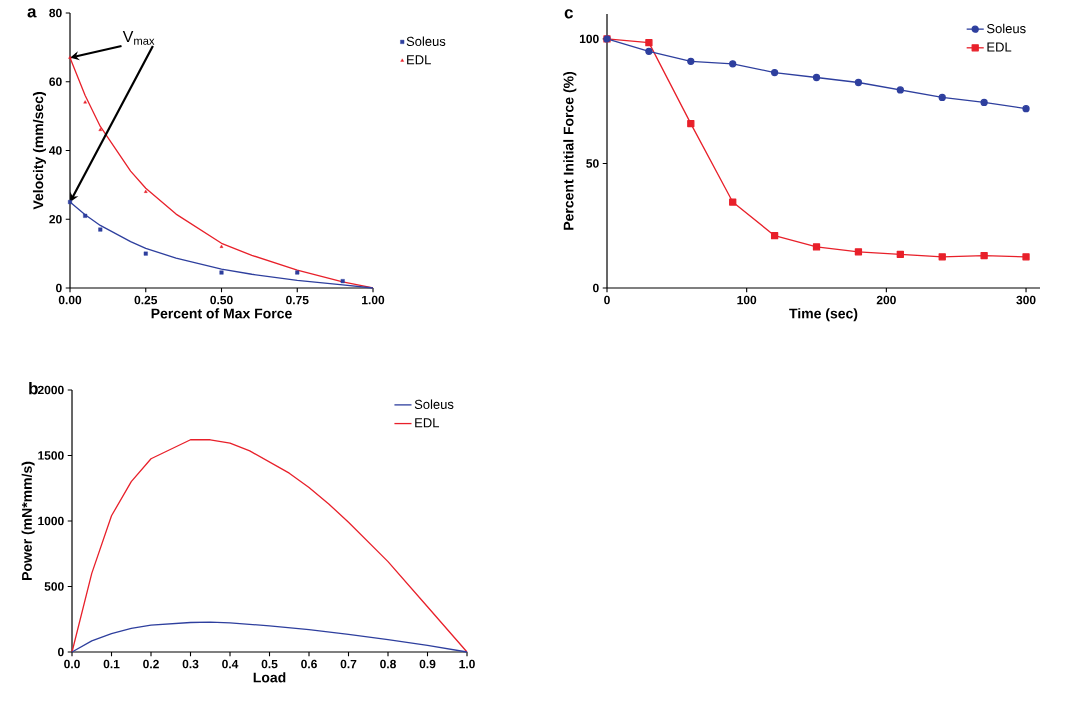  I want to click on y-tick-label: 20, so click(55, 219).